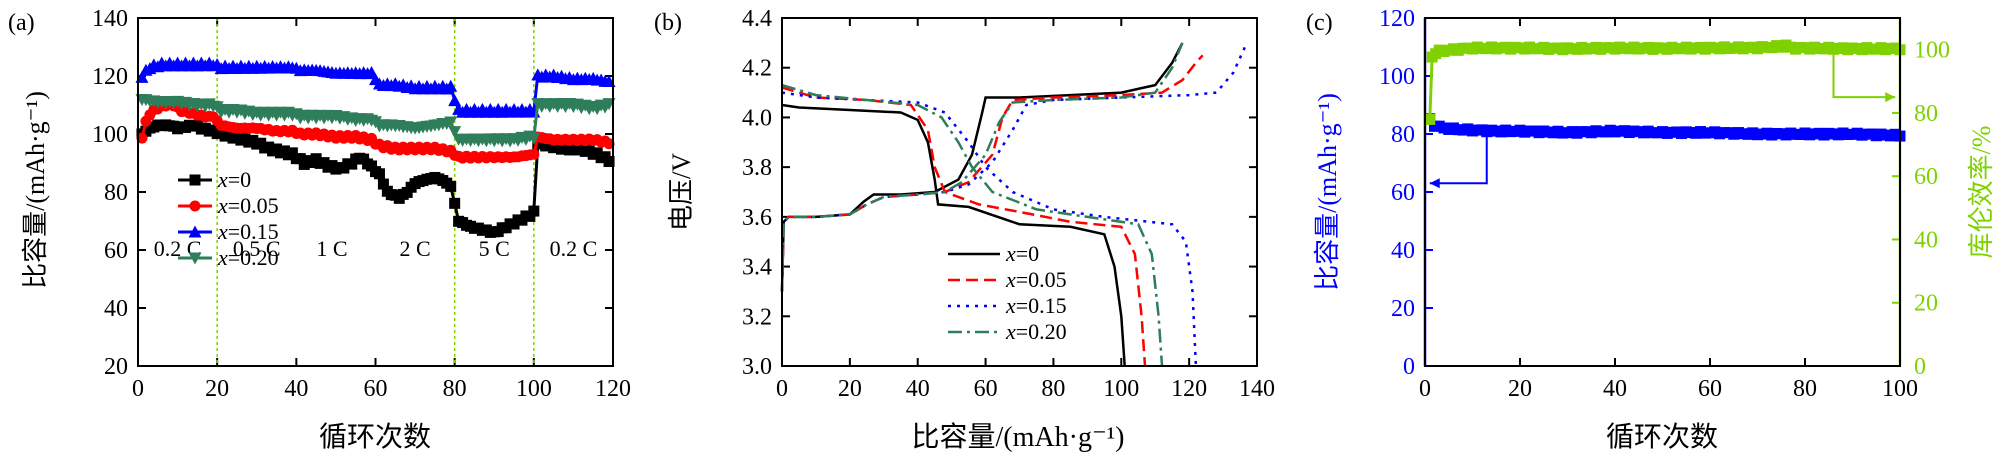  I want to click on panel-a-legend-label: x=0, so click(234, 179).